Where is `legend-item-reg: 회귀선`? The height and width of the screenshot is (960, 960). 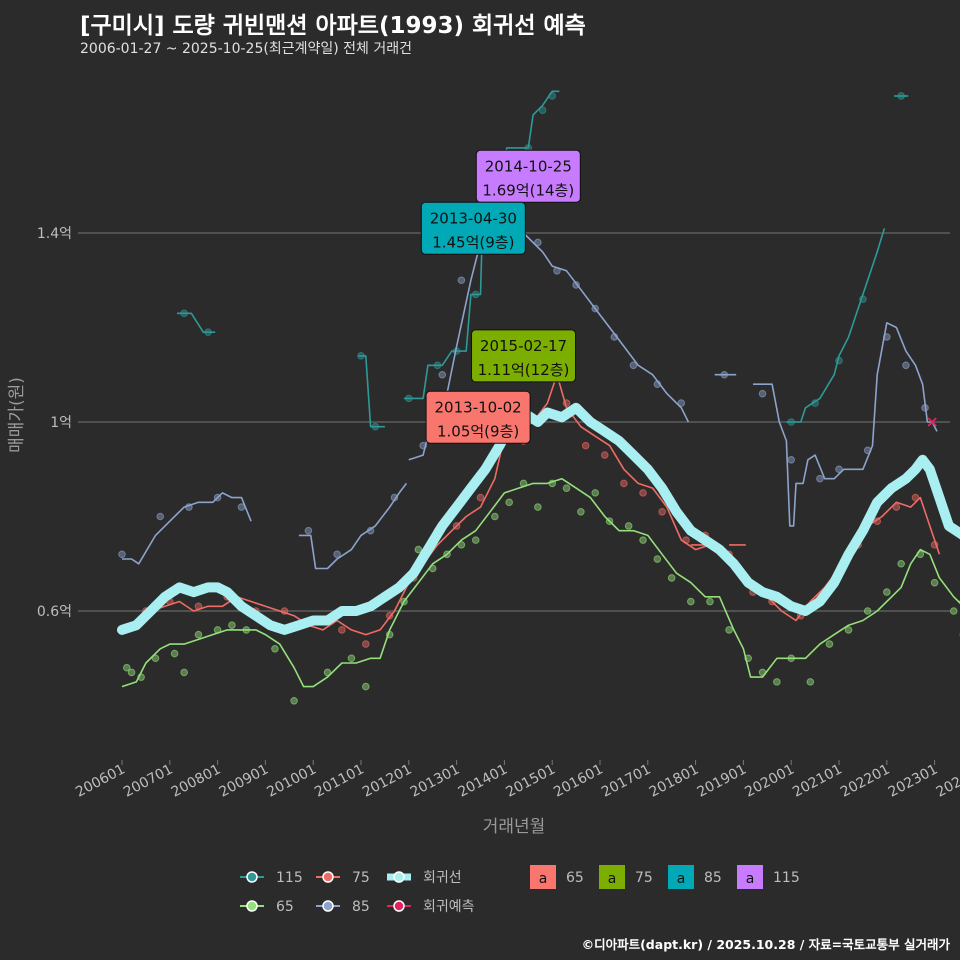 legend-item-reg: 회귀선 is located at coordinates (424, 878).